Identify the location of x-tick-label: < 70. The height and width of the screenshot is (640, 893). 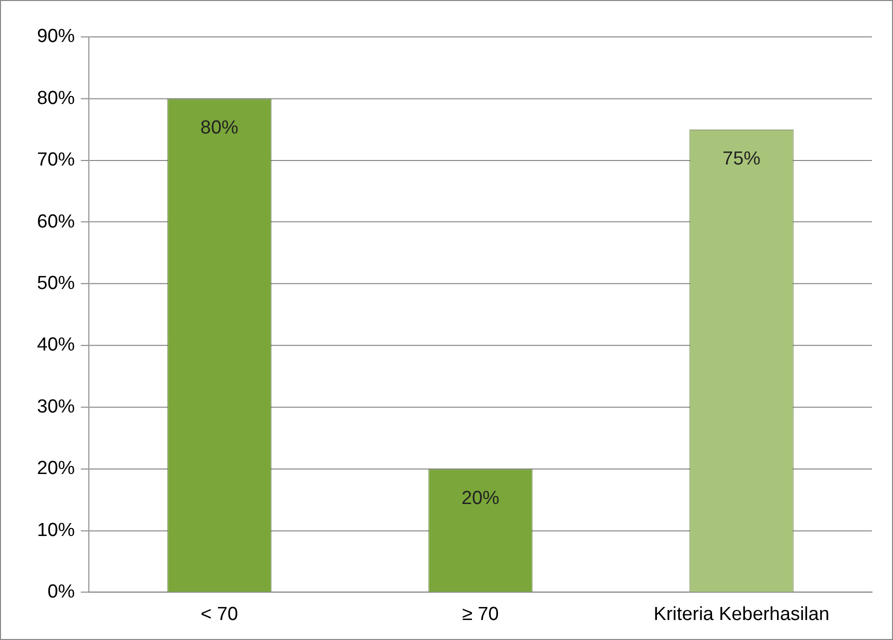
(219, 614).